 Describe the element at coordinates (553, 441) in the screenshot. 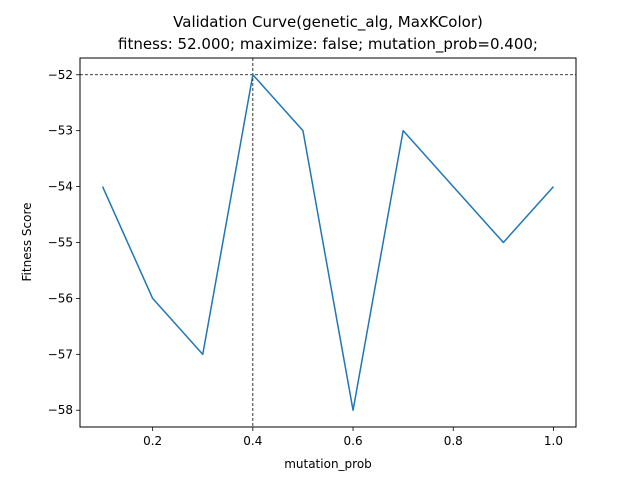

I see `x-tick-label: 1.0` at that location.